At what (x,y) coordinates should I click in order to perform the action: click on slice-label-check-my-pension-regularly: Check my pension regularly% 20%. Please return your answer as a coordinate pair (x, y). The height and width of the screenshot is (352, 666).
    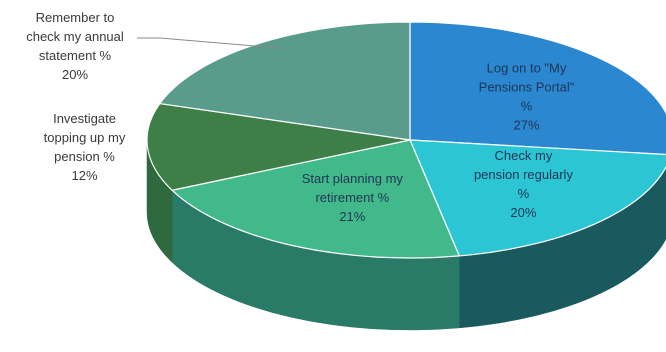
    Looking at the image, I should click on (524, 184).